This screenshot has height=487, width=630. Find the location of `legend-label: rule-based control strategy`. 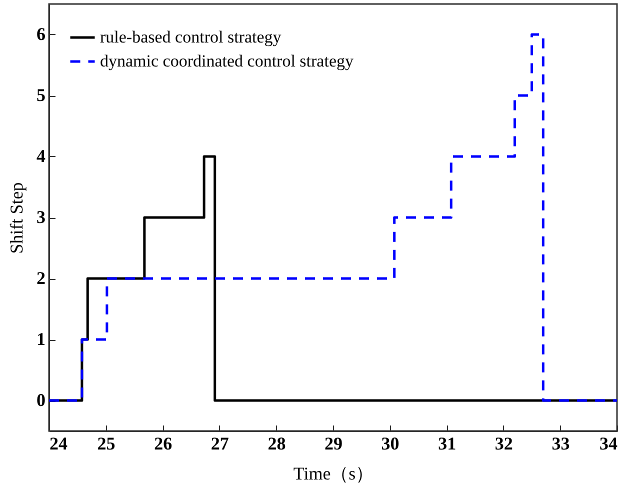

legend-label: rule-based control strategy is located at coordinates (191, 37).